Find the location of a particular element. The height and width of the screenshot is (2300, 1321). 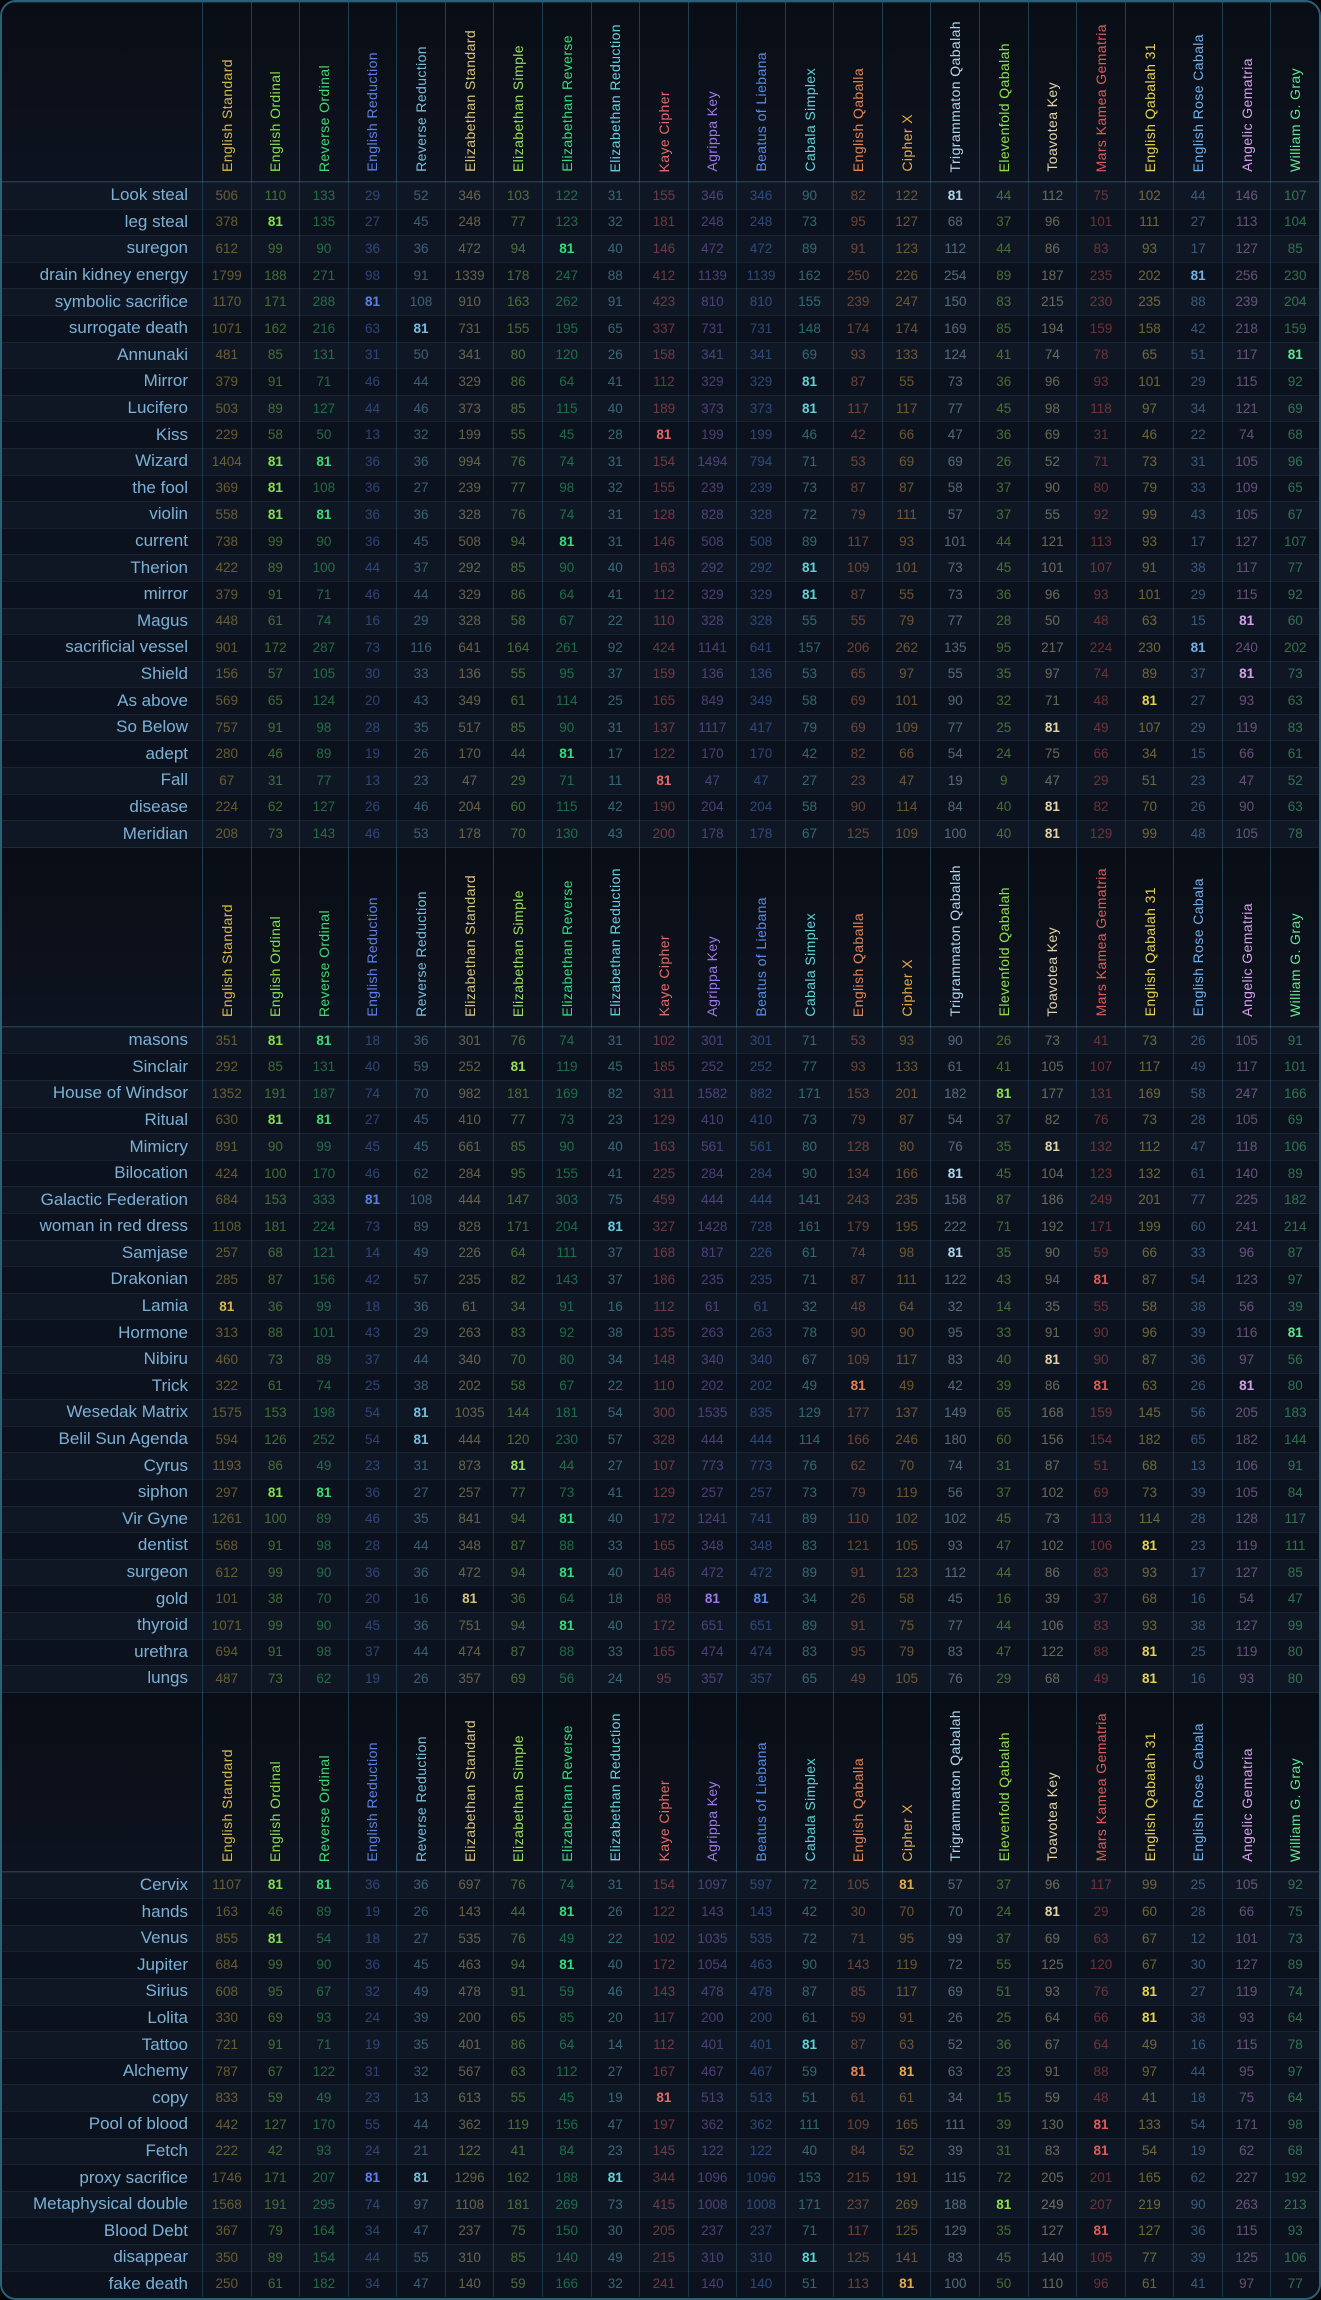

phrase-link: suregon is located at coordinates (157, 248).